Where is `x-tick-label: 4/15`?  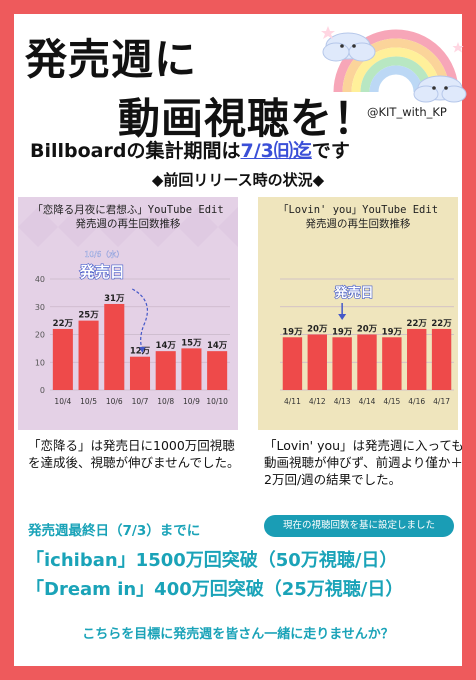
x-tick-label: 4/15 is located at coordinates (391, 401).